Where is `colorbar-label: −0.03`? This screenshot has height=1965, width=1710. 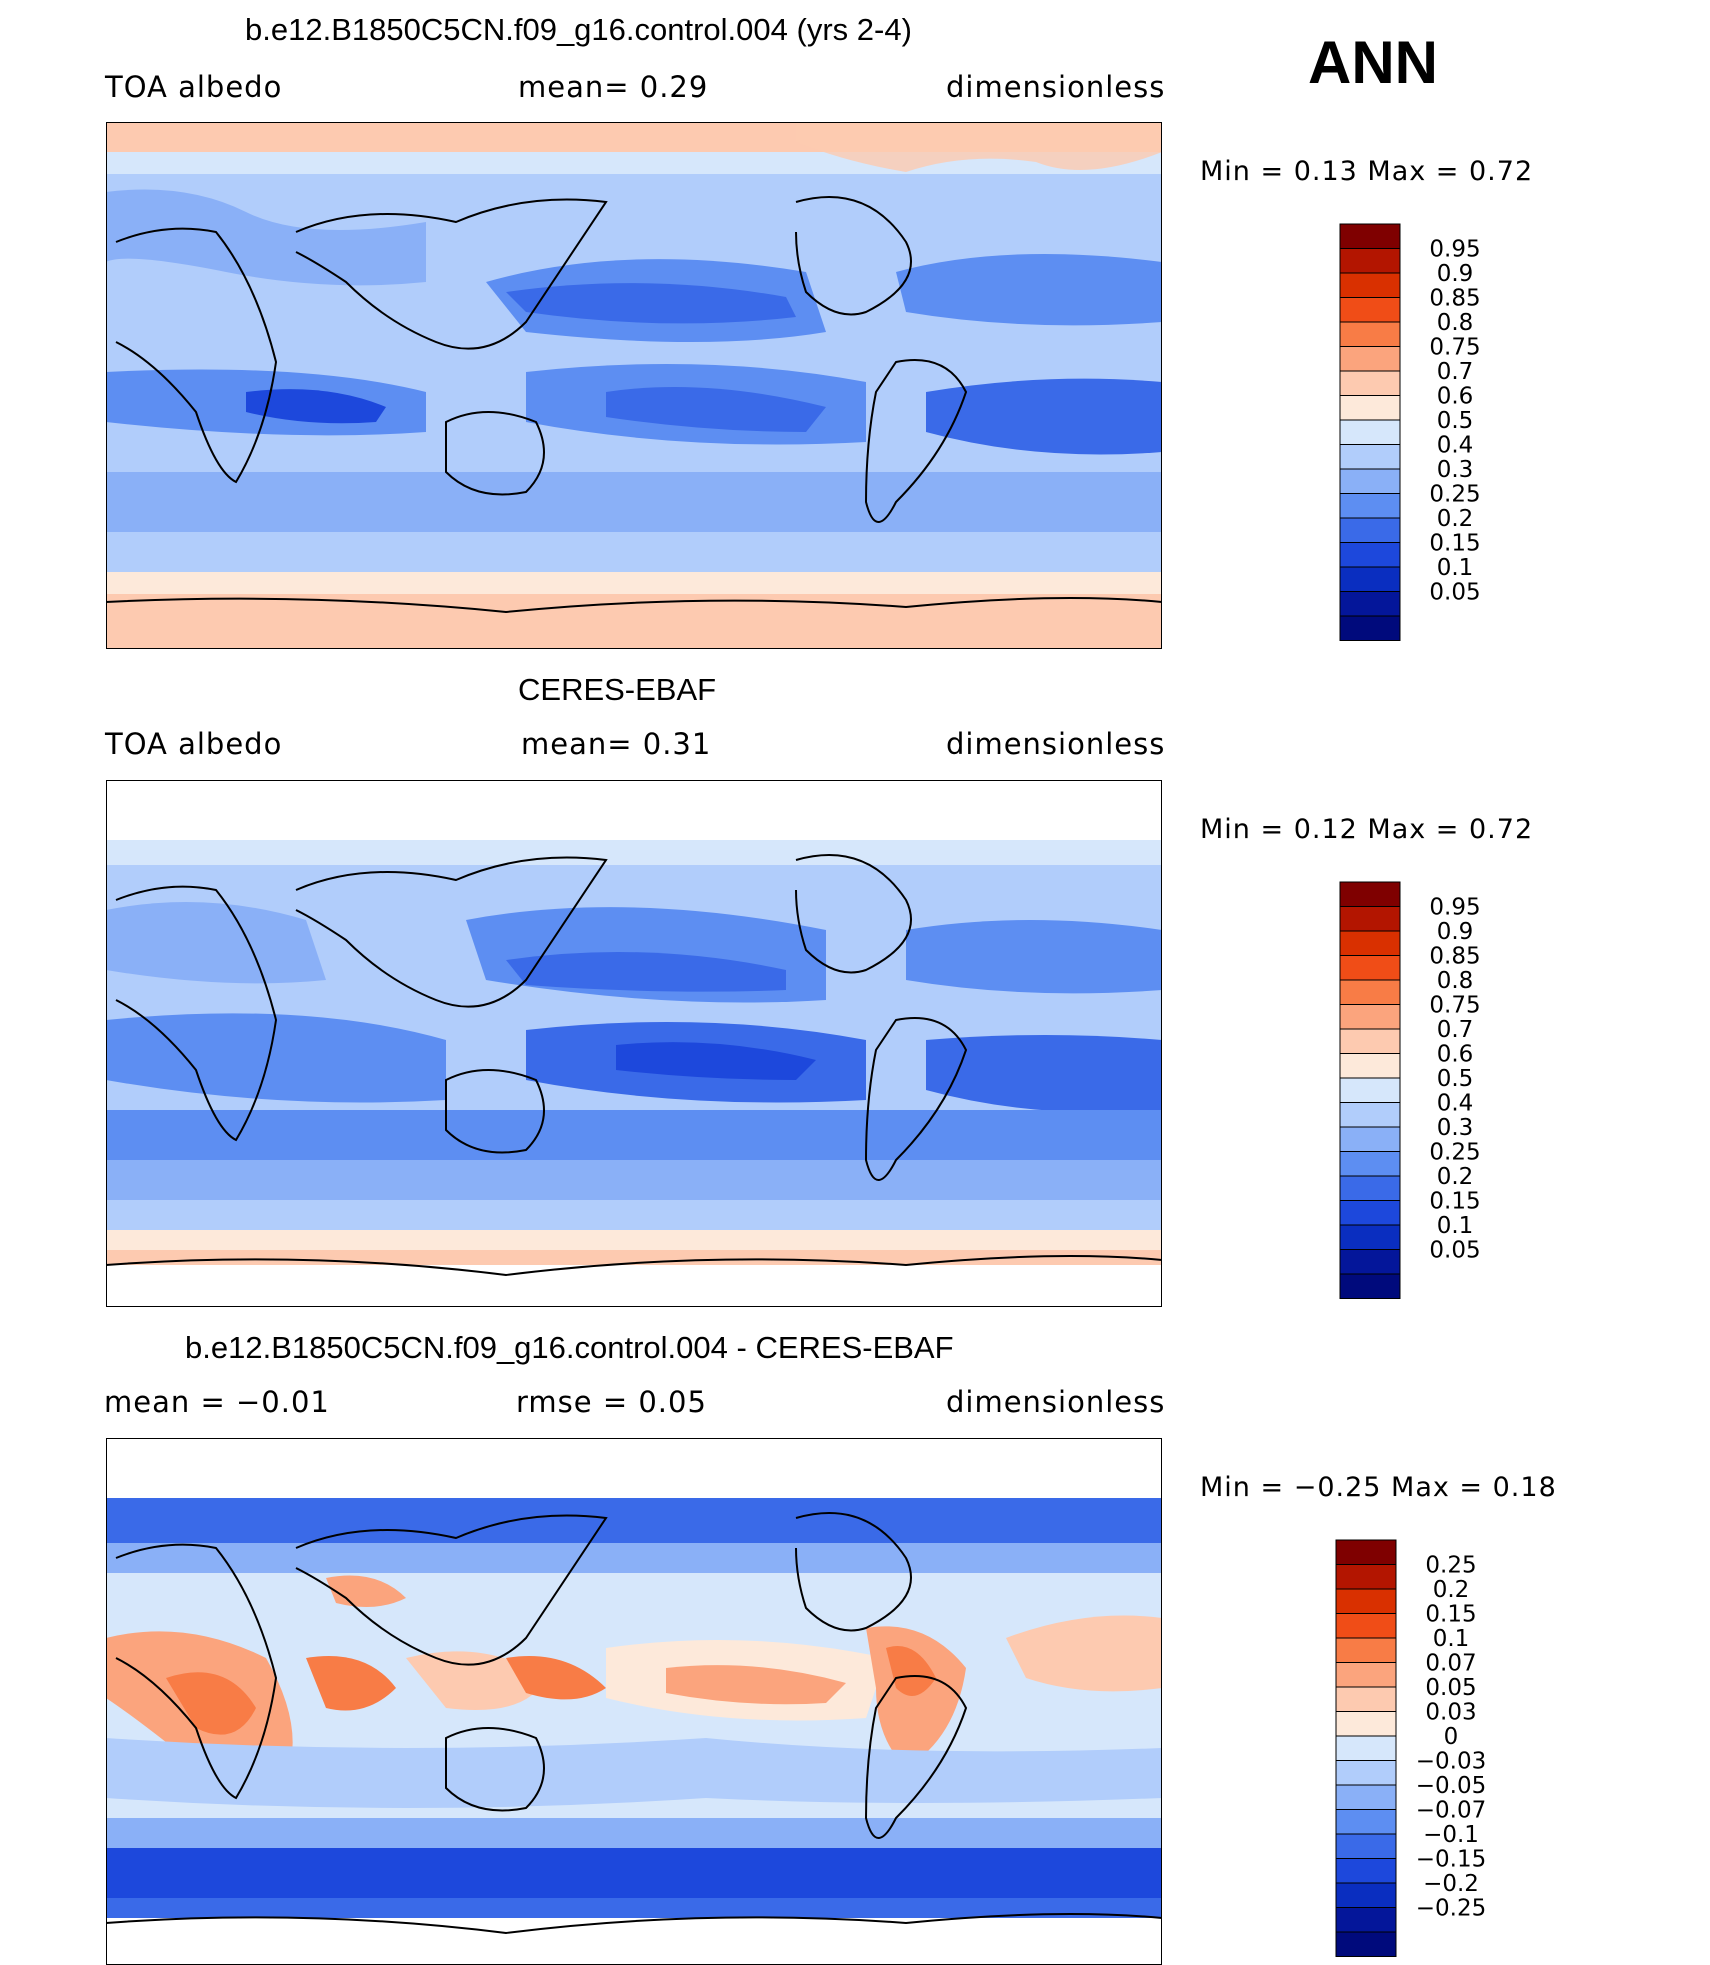 colorbar-label: −0.03 is located at coordinates (1451, 1762).